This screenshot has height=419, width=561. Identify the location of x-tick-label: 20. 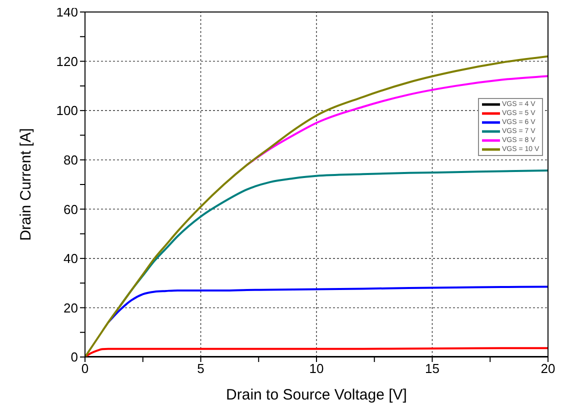
(548, 368).